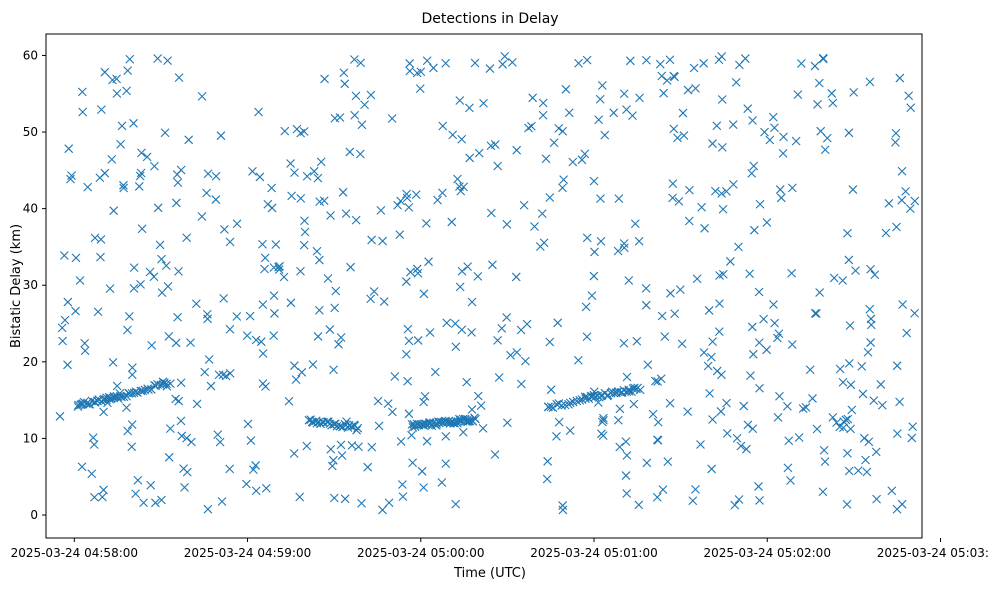  What do you see at coordinates (489, 573) in the screenshot?
I see `x-axis-label: Time (UTC)` at bounding box center [489, 573].